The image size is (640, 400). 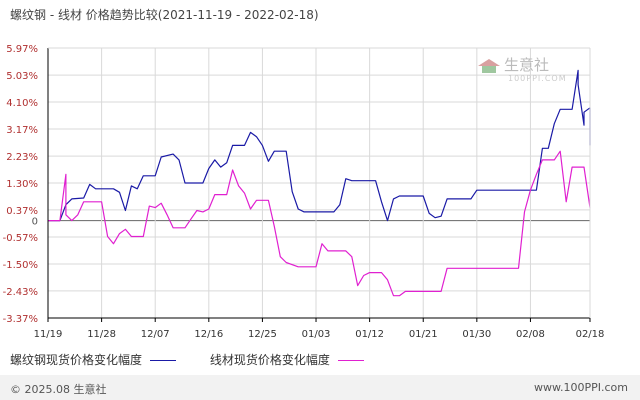 I want to click on legend-label-series-2: 线材现货价格变化幅度, so click(x=269, y=360).